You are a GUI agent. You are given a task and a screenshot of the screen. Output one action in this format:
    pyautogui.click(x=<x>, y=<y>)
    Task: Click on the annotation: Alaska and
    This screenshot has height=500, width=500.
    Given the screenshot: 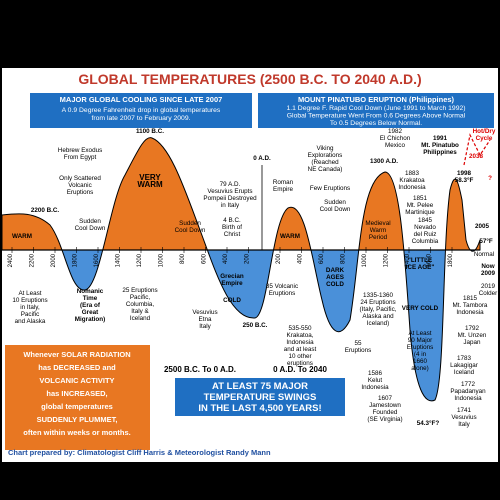 What is the action you would take?
    pyautogui.click(x=378, y=316)
    